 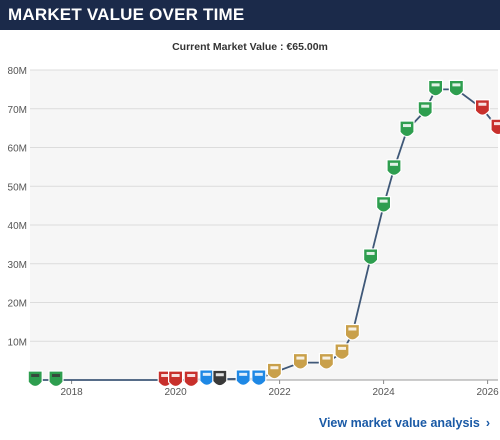 I want to click on view-market-value-analysis-link: View market value analysis ›, so click(x=404, y=423).